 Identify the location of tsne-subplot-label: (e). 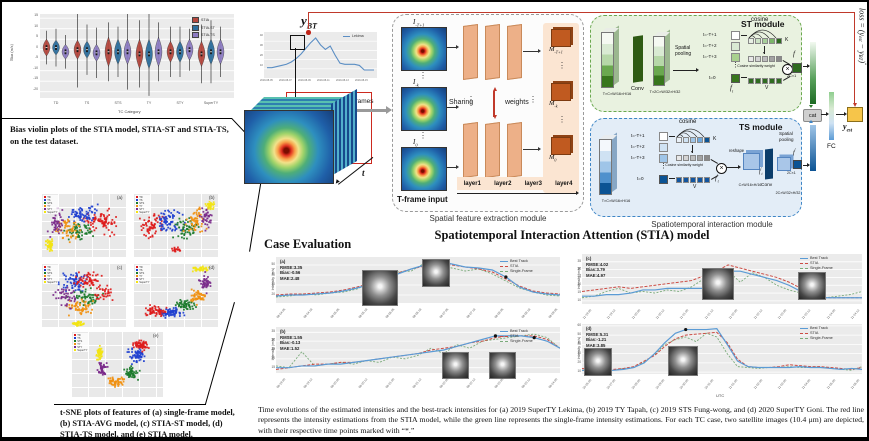
(156, 335).